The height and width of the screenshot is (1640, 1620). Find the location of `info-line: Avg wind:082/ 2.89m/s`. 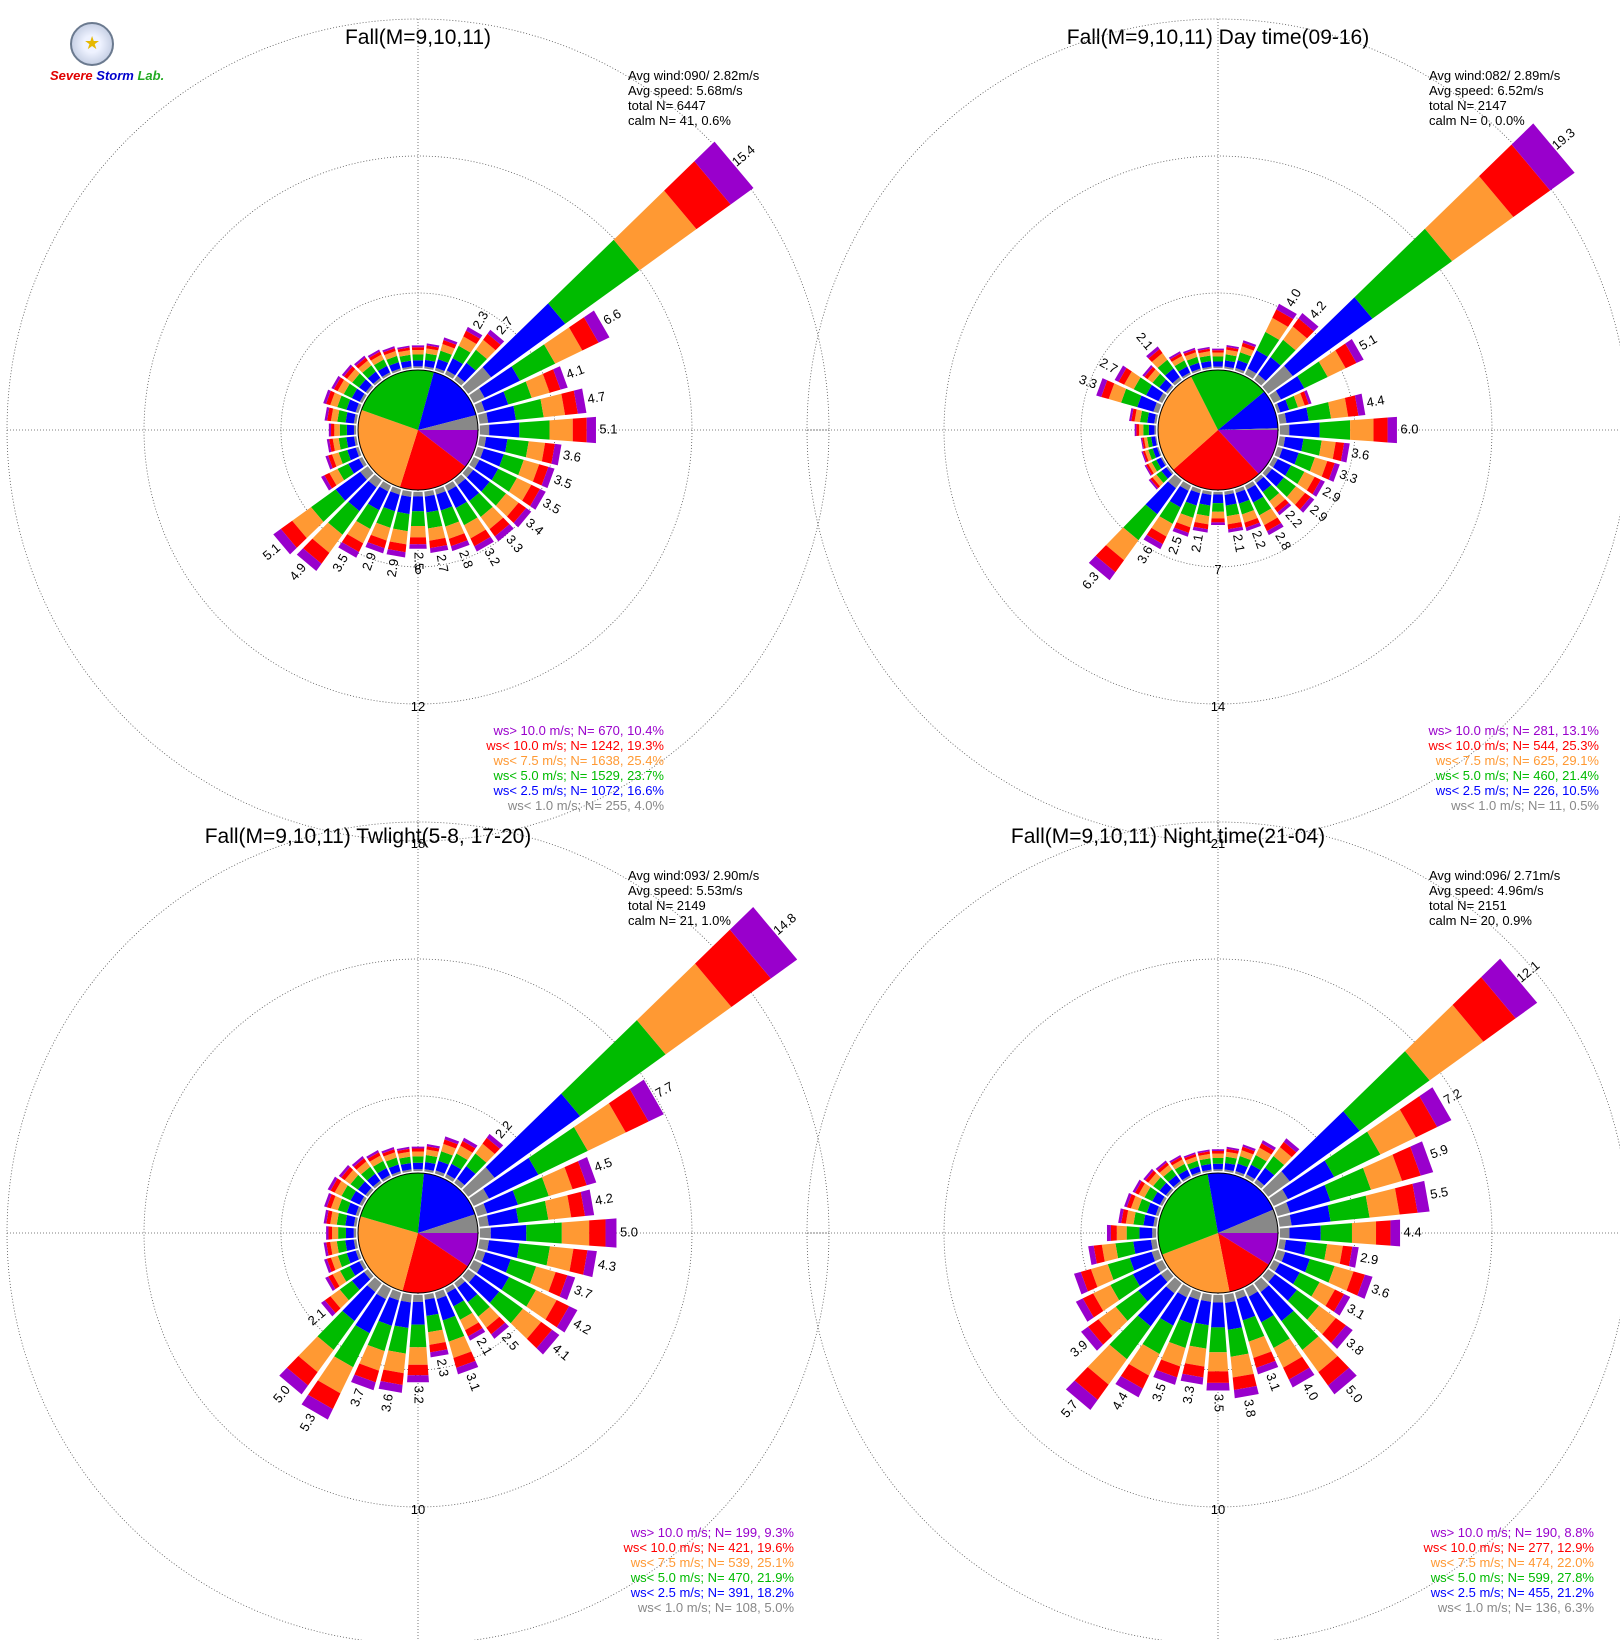

info-line: Avg wind:082/ 2.89m/s is located at coordinates (1495, 75).